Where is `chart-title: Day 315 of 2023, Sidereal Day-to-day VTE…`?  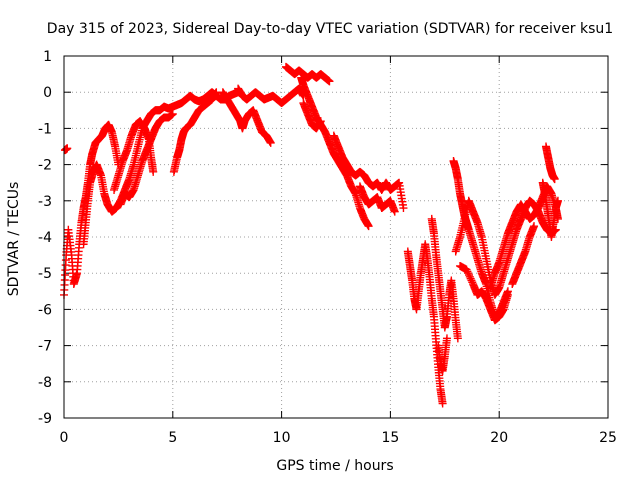
chart-title: Day 315 of 2023, Sidereal Day-to-day VTE… is located at coordinates (330, 29).